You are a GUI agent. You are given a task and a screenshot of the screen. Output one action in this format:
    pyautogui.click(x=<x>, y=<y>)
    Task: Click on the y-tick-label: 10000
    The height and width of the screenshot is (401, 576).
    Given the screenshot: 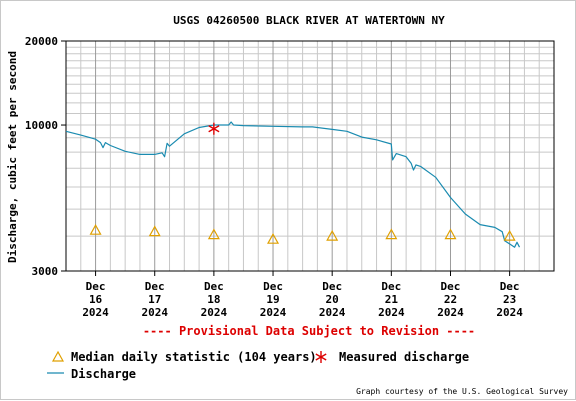 What is the action you would take?
    pyautogui.click(x=41, y=125)
    